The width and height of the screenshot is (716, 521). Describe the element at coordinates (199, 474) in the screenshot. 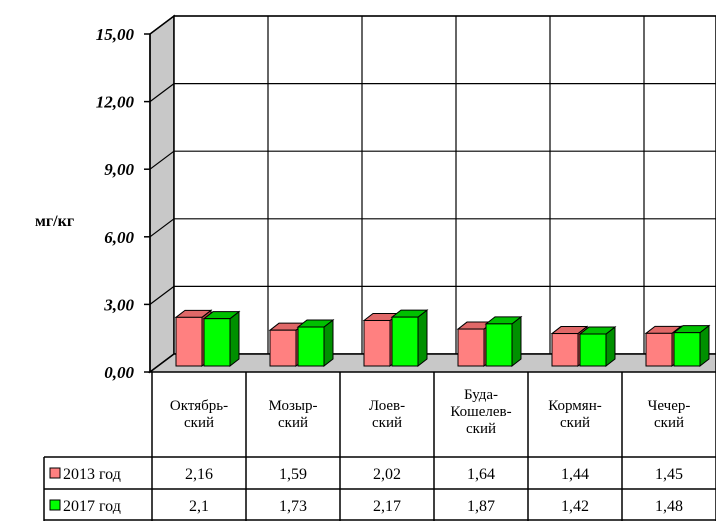

I see `data-label: 2,16` at that location.